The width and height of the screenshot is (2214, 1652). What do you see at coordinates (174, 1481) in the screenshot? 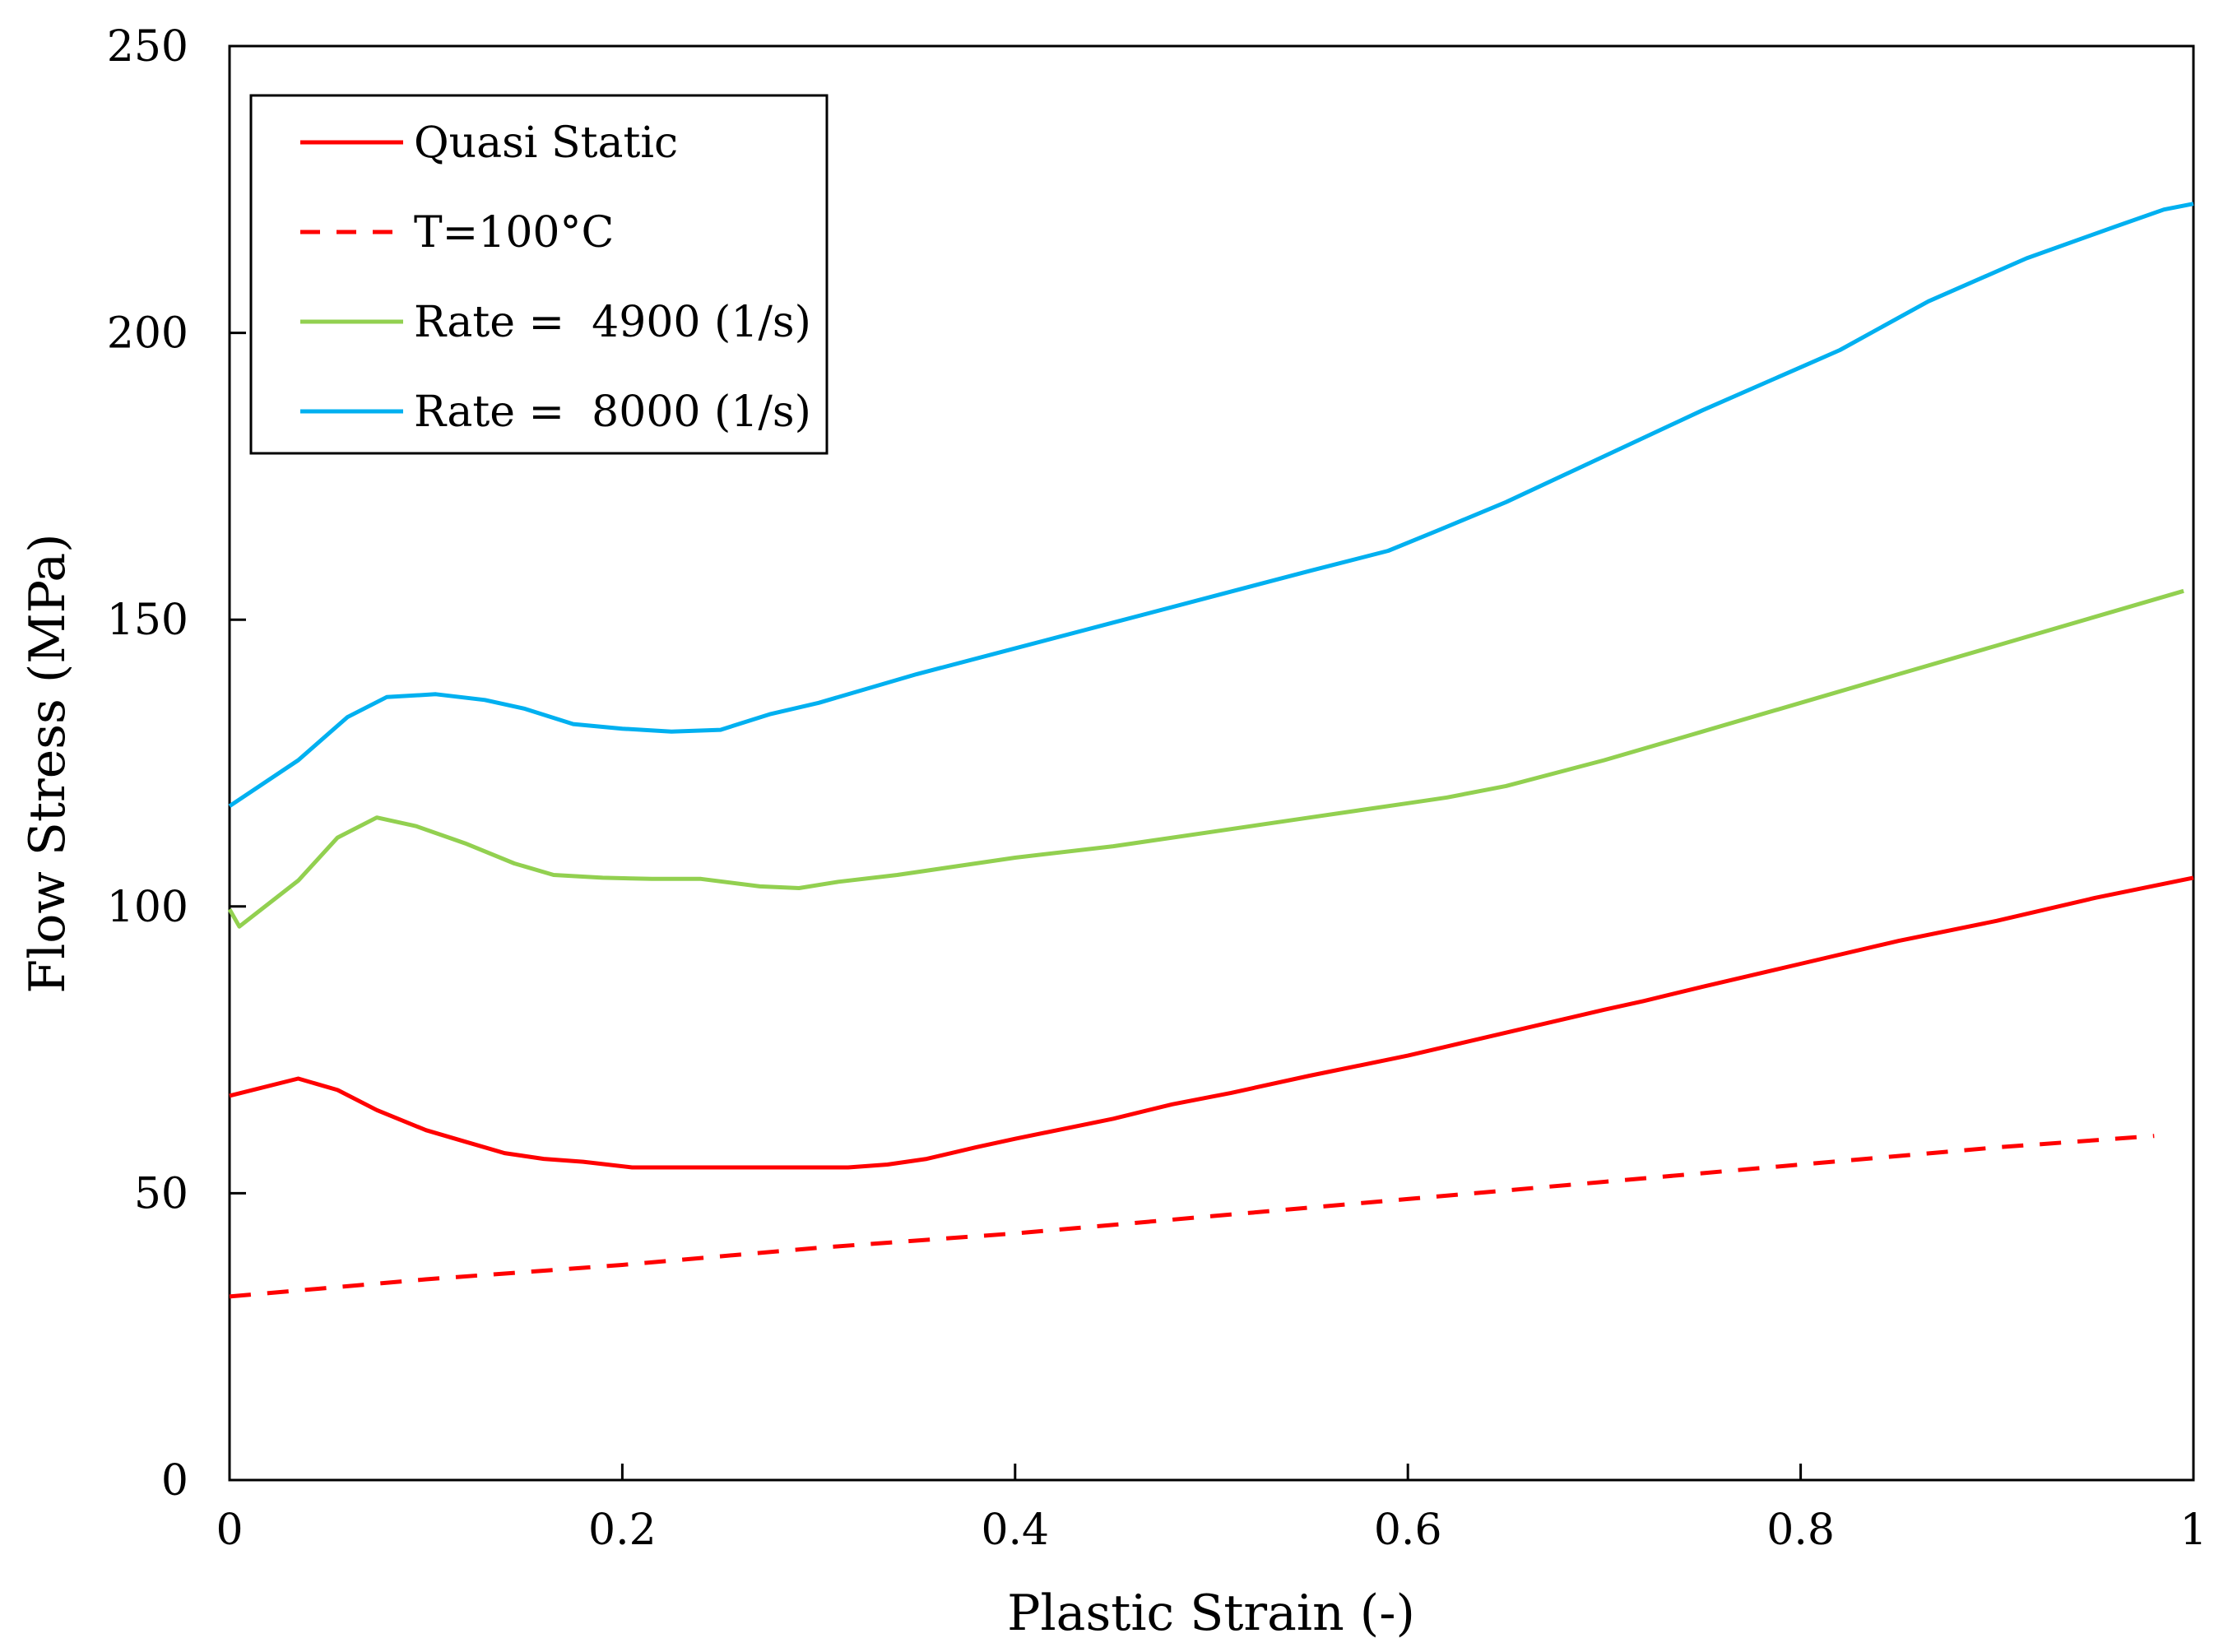
I see `y-tick-label: 0` at bounding box center [174, 1481].